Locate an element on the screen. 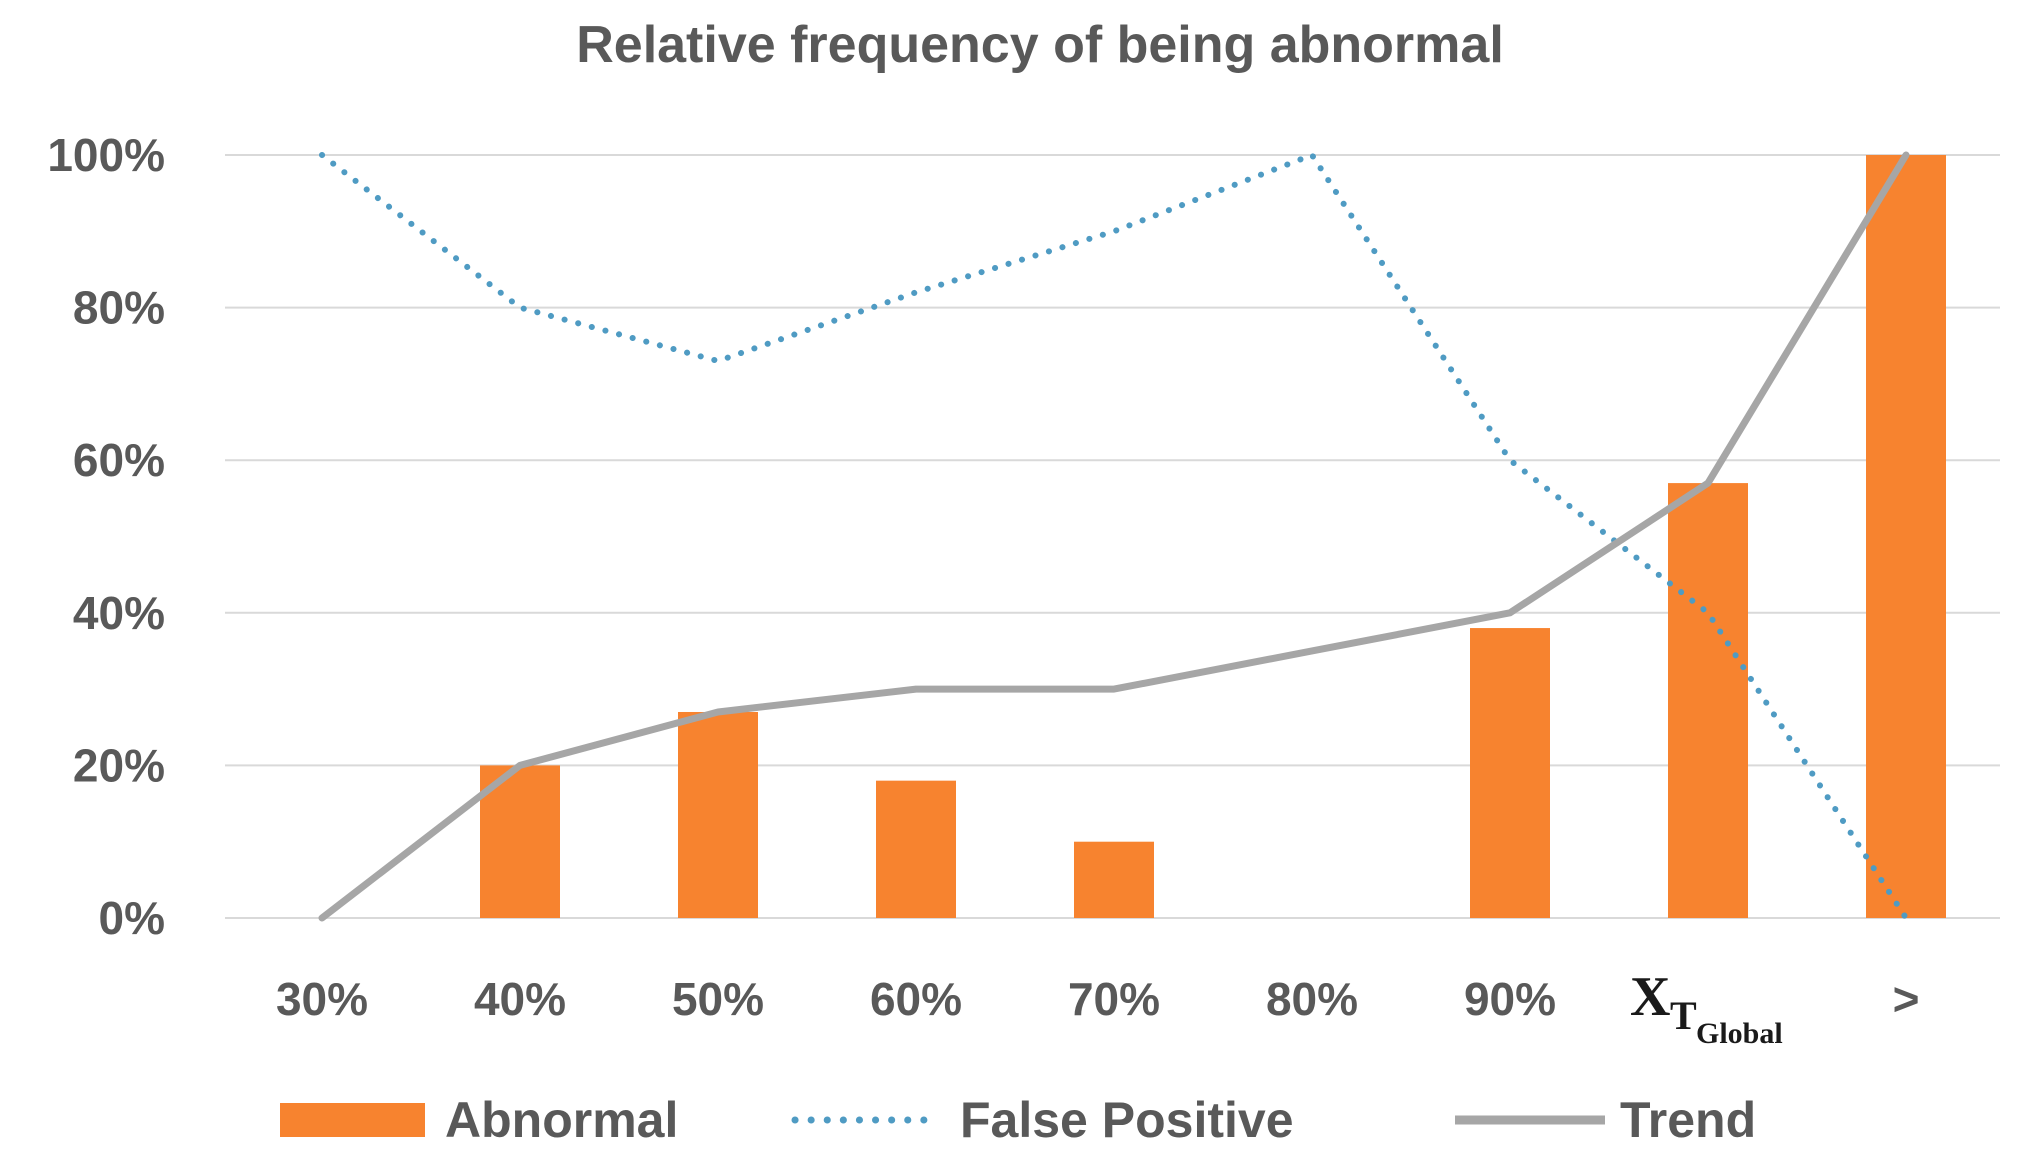  legend-label: Abnormal is located at coordinates (561, 1120).